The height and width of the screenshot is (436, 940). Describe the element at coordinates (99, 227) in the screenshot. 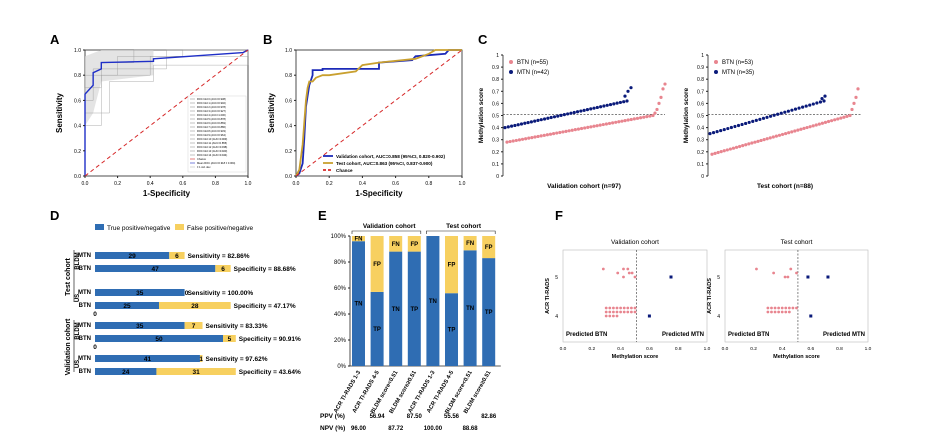

I see `panel-d-legend-swatch-true` at that location.